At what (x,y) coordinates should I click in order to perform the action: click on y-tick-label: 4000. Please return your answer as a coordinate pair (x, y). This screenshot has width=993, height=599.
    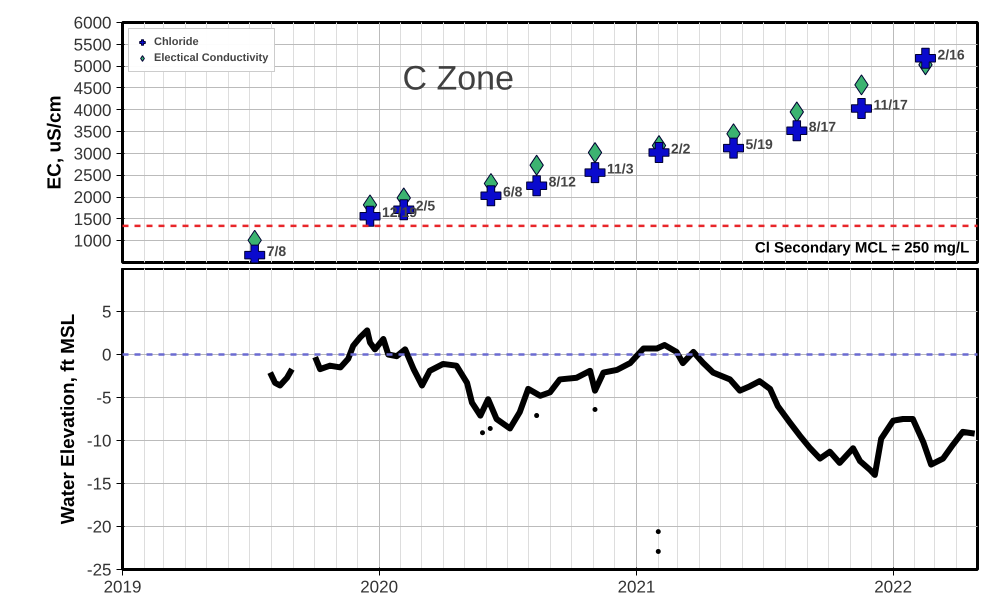
    Looking at the image, I should click on (93, 110).